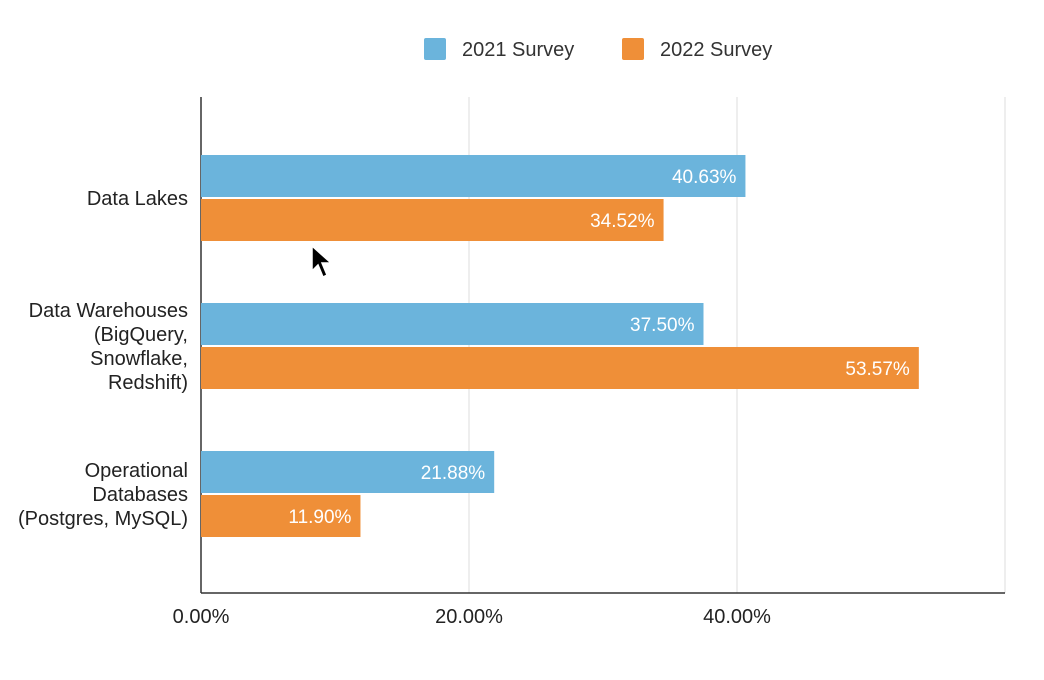 The width and height of the screenshot is (1044, 680). I want to click on data-label: 37.50%, so click(662, 325).